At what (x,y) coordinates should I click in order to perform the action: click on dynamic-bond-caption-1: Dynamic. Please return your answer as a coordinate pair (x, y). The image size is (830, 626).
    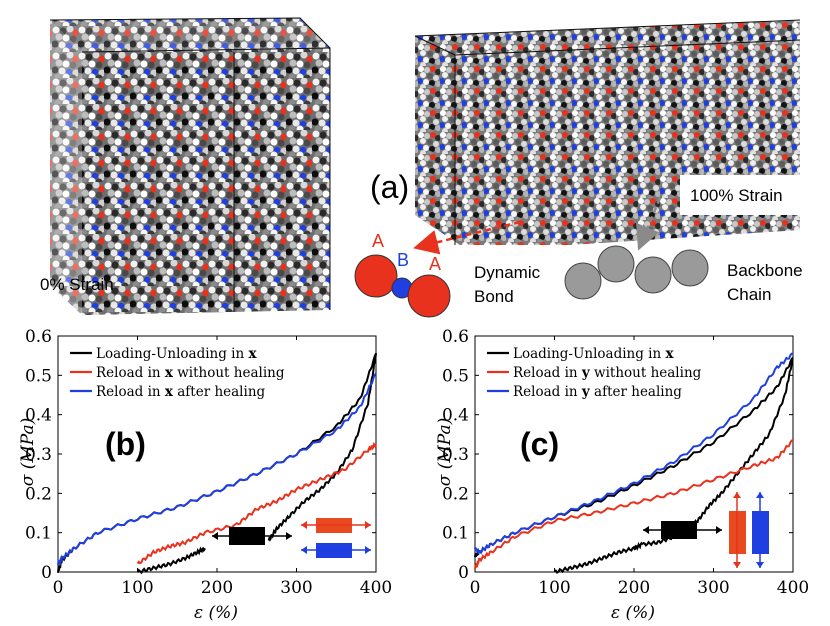
    Looking at the image, I should click on (507, 272).